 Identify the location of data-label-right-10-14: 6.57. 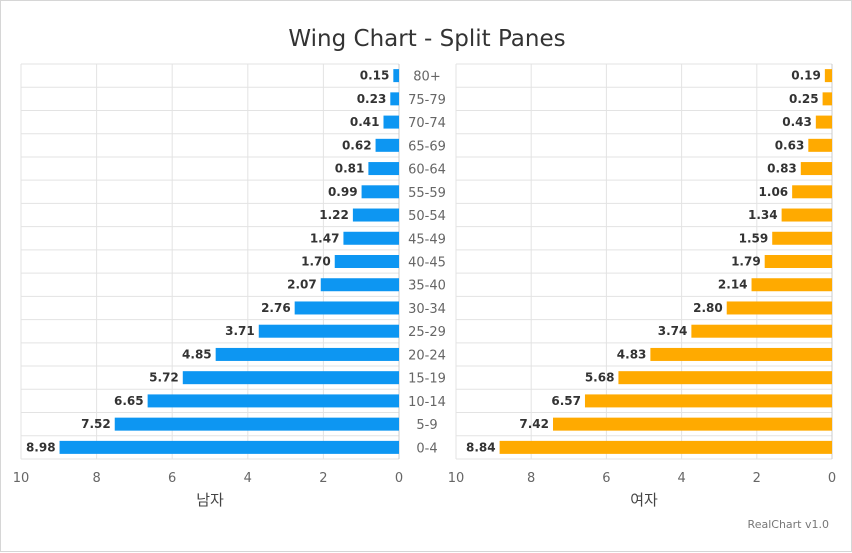
(566, 401).